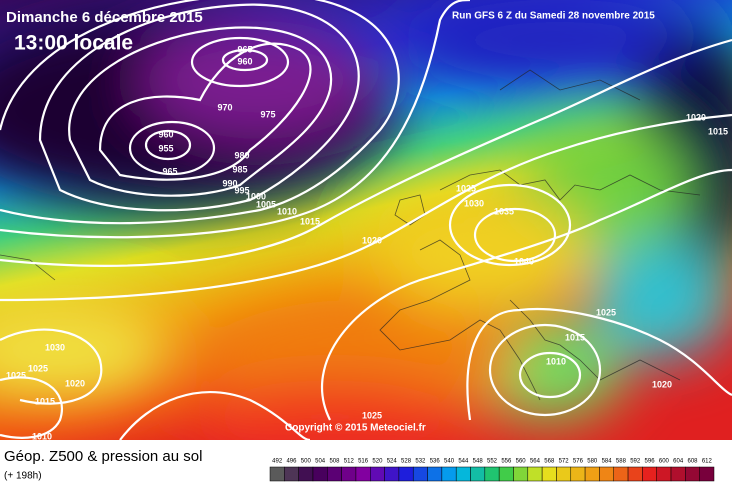 The image size is (732, 488). I want to click on scale-label: 496, so click(291, 462).